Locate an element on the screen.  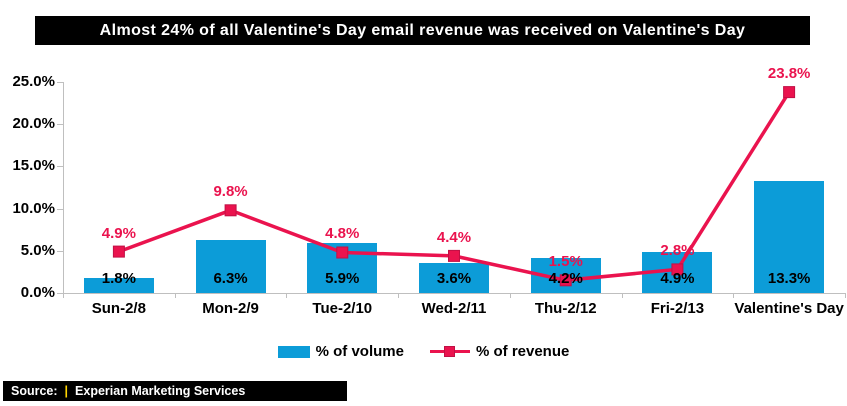
revenue-marker-icon is located at coordinates (449, 352).